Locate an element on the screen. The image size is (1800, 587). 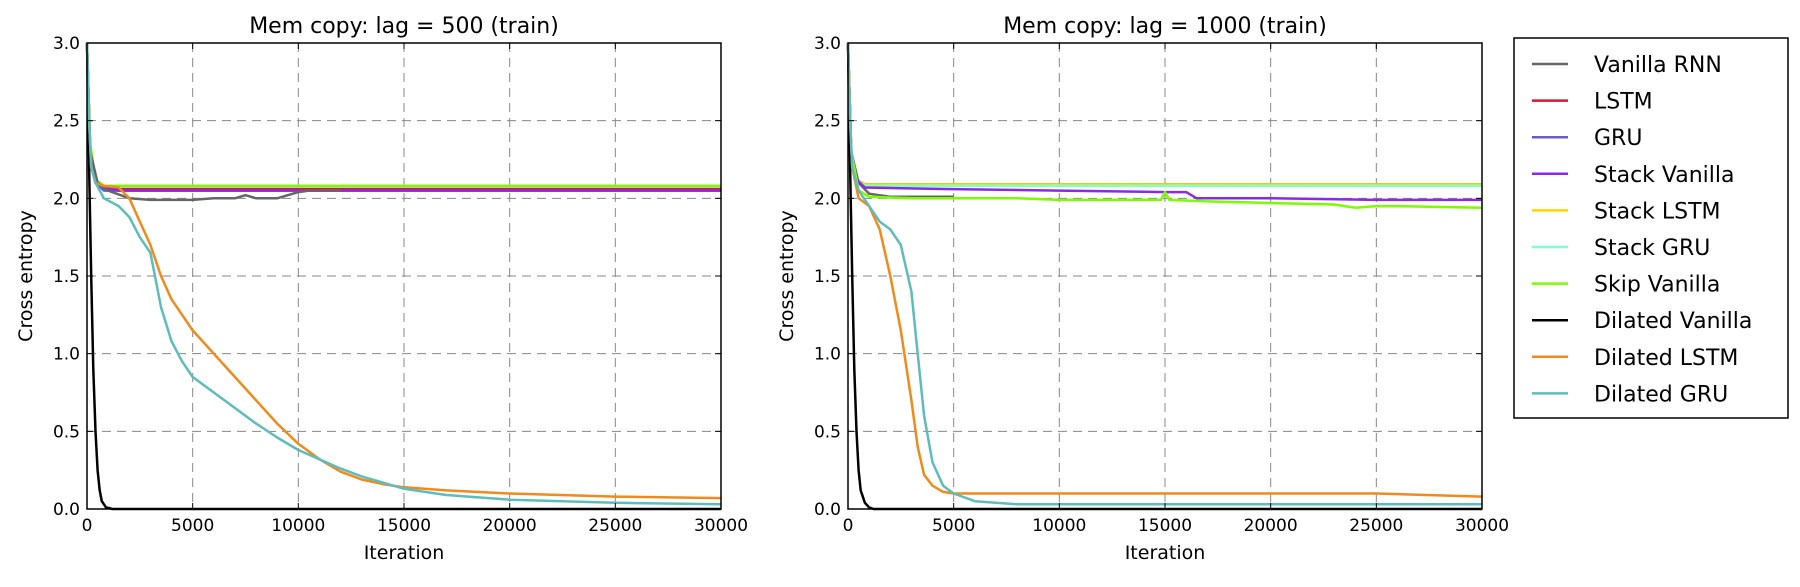
legend-label-stack-gru: Stack GRU is located at coordinates (1652, 248).